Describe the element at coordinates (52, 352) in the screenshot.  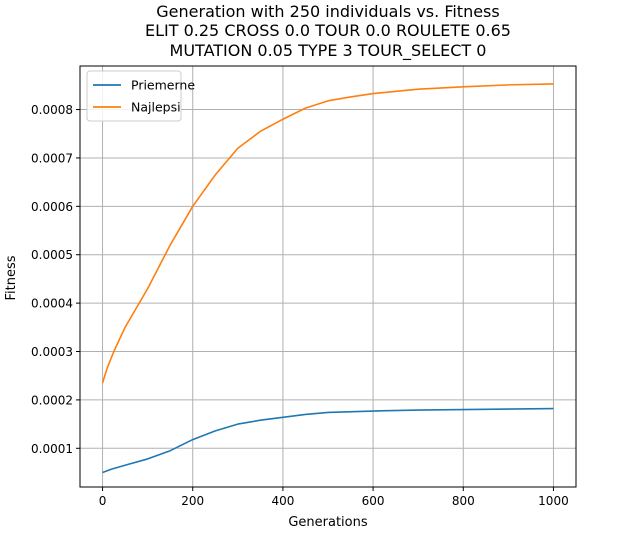
I see `y-tick-label: 0.0003` at that location.